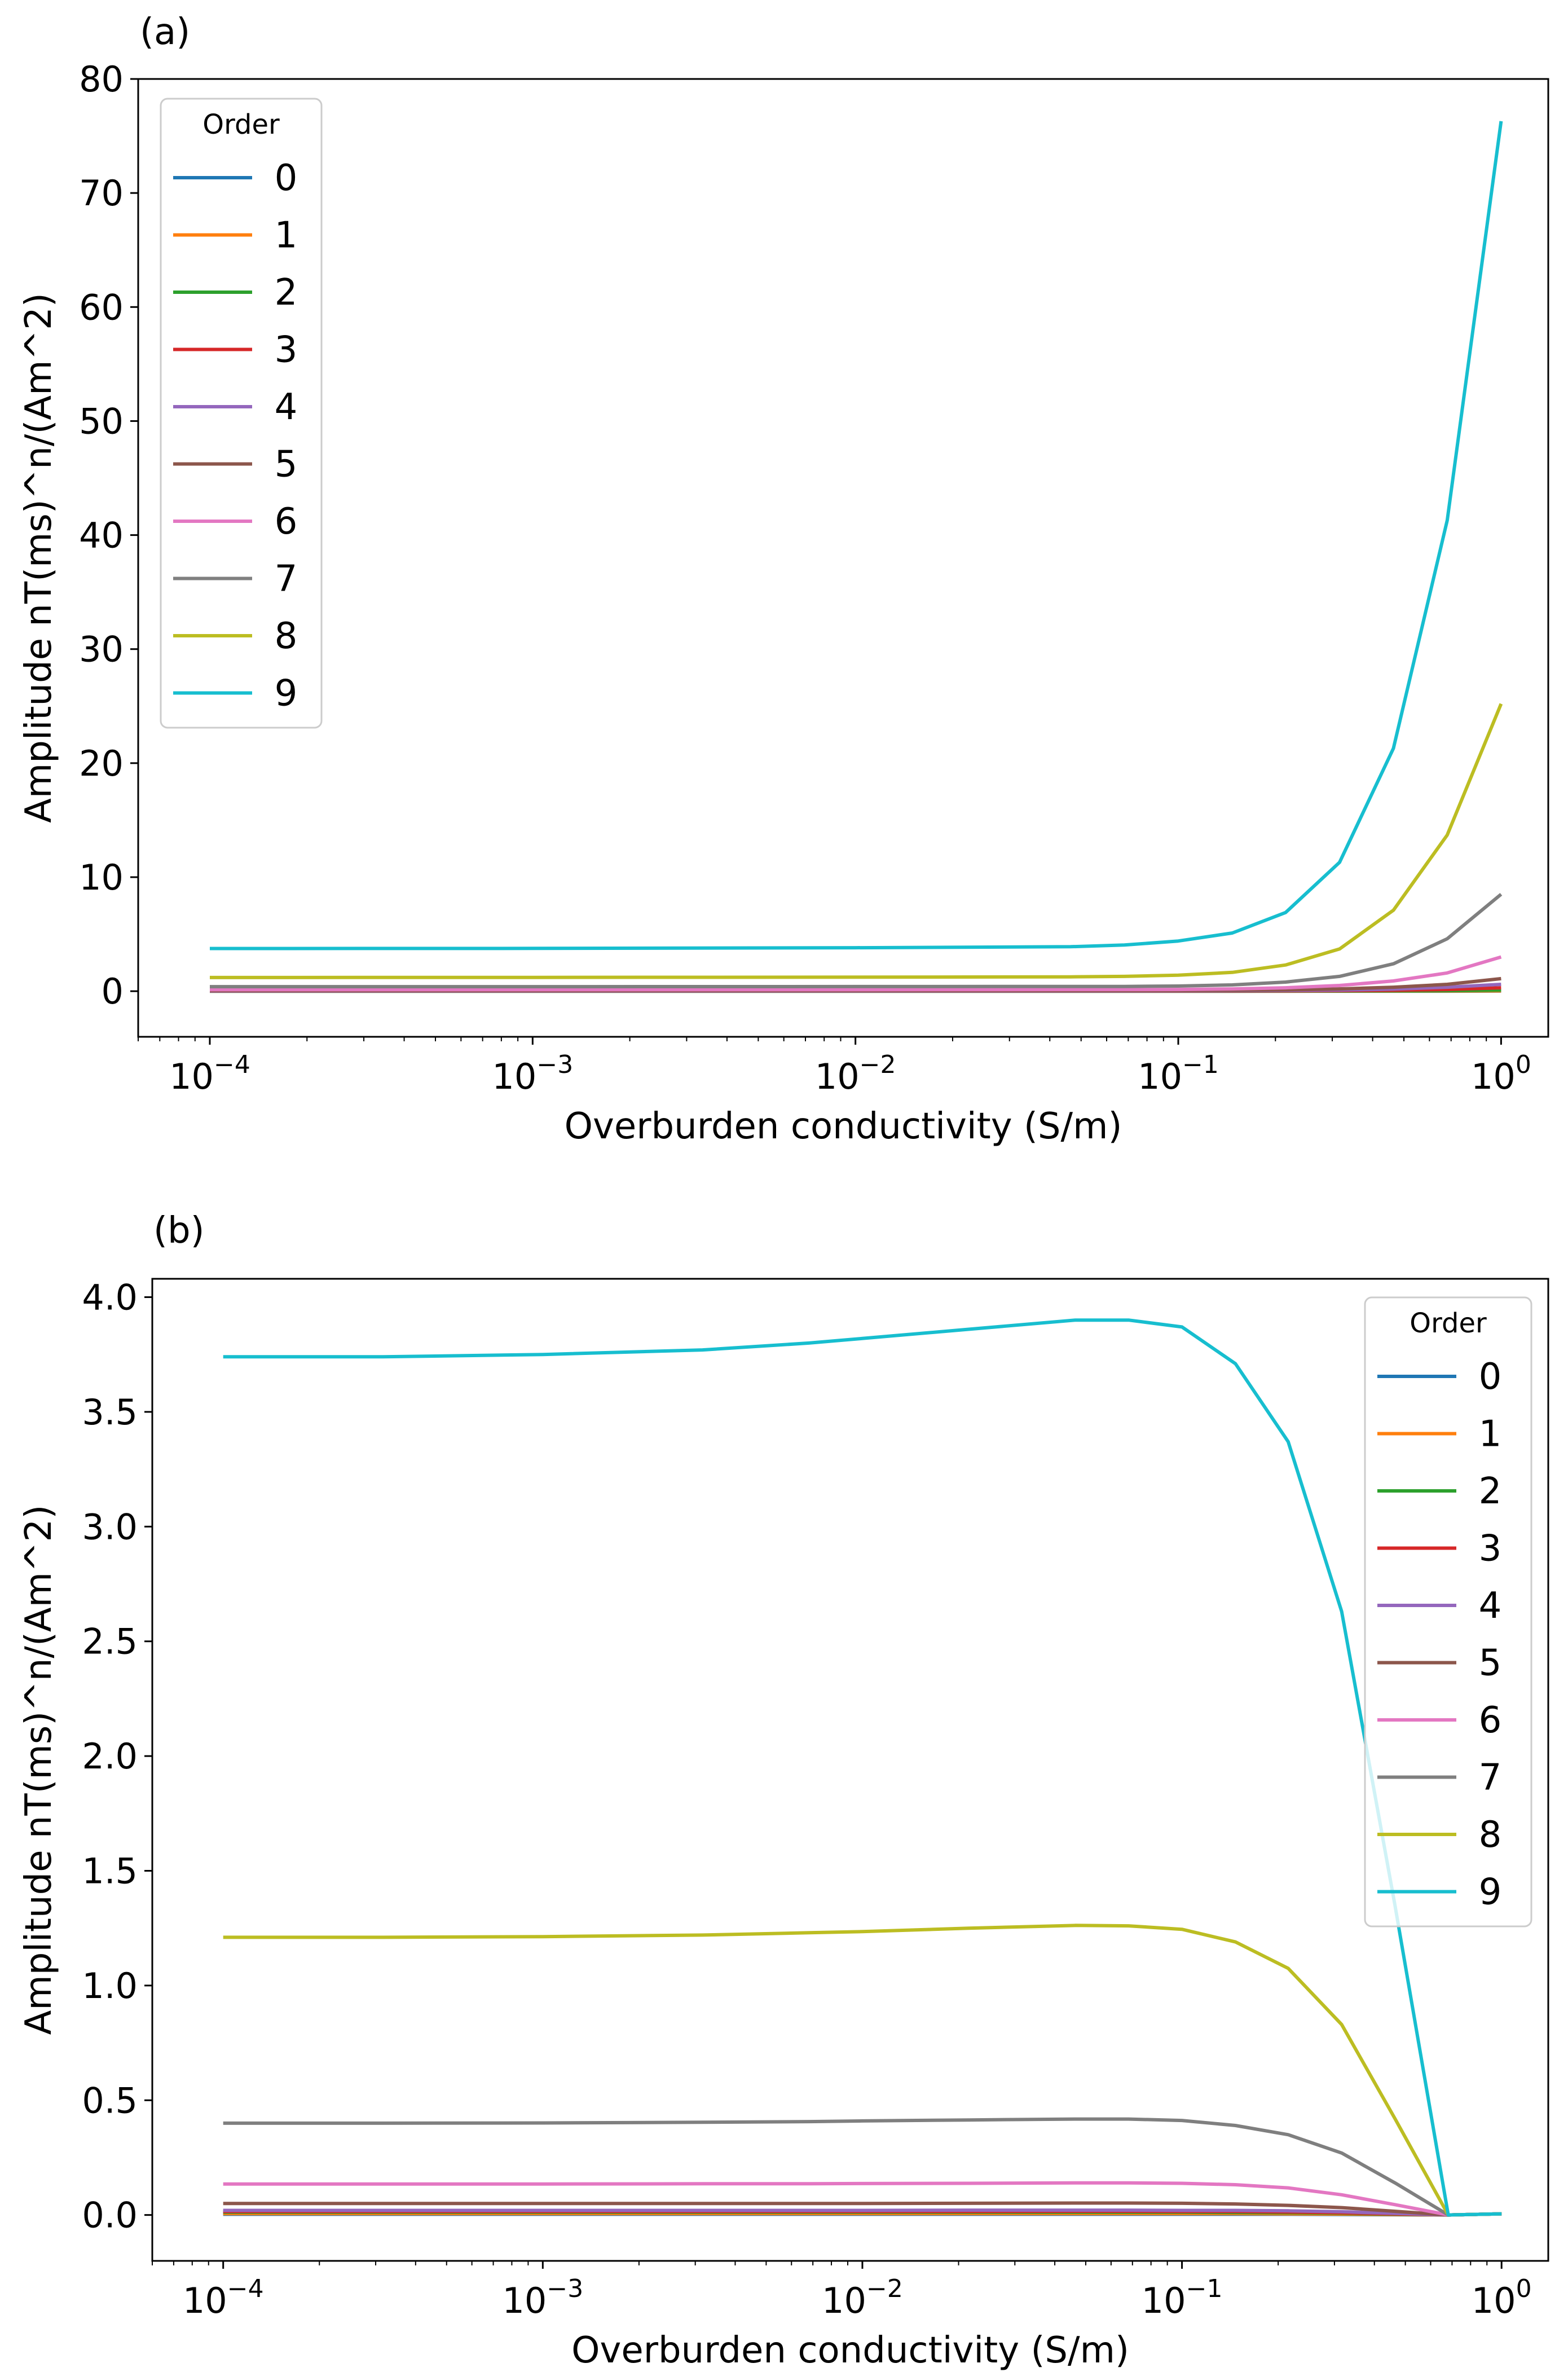  Describe the element at coordinates (110, 1756) in the screenshot. I see `y-tick-label: 2.0` at that location.